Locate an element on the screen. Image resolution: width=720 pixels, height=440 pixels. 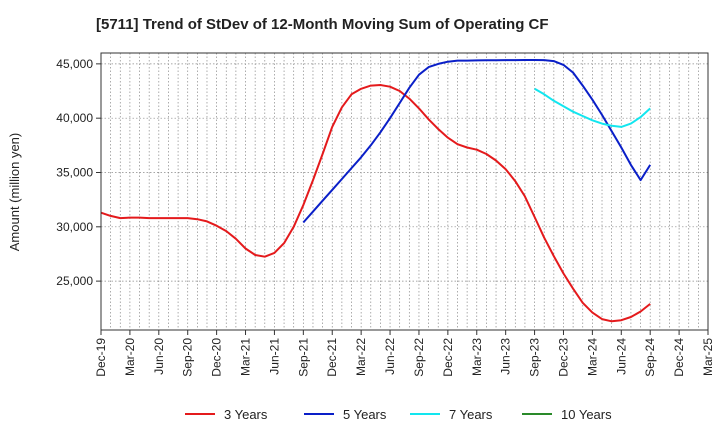
x-tick-label: Sep-21 is located at coordinates (303, 357).